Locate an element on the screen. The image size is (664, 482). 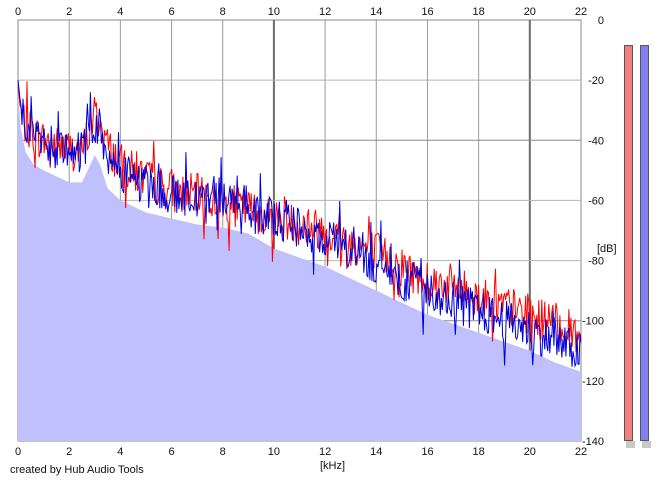
y-tick-label: 0 is located at coordinates (601, 21).